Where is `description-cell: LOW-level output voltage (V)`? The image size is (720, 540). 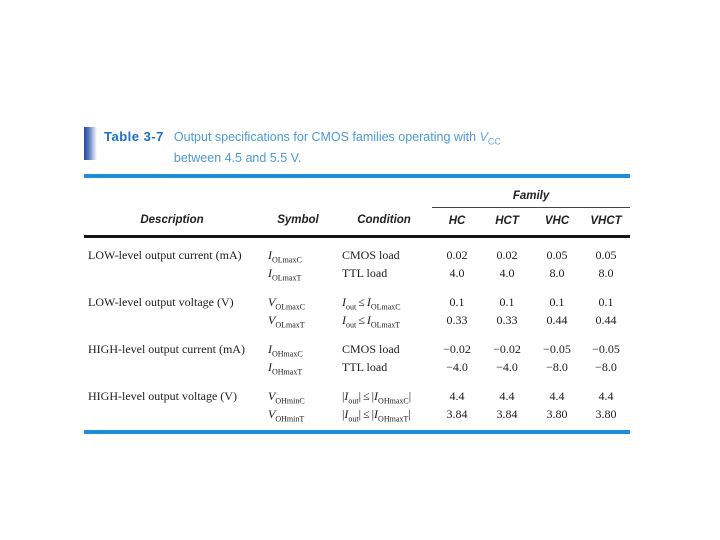 description-cell: LOW-level output voltage (V) is located at coordinates (161, 301).